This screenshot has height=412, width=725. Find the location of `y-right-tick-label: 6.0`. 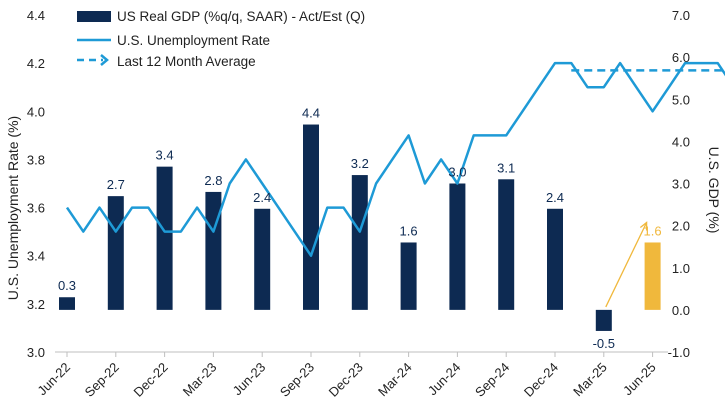

y-right-tick-label: 6.0 is located at coordinates (681, 57).